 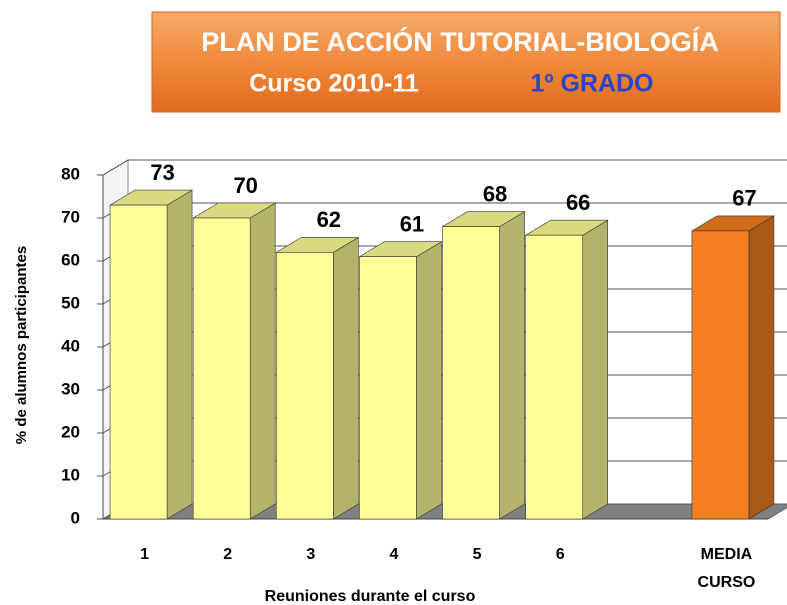 What do you see at coordinates (70, 302) in the screenshot?
I see `y-tick-label: 50` at bounding box center [70, 302].